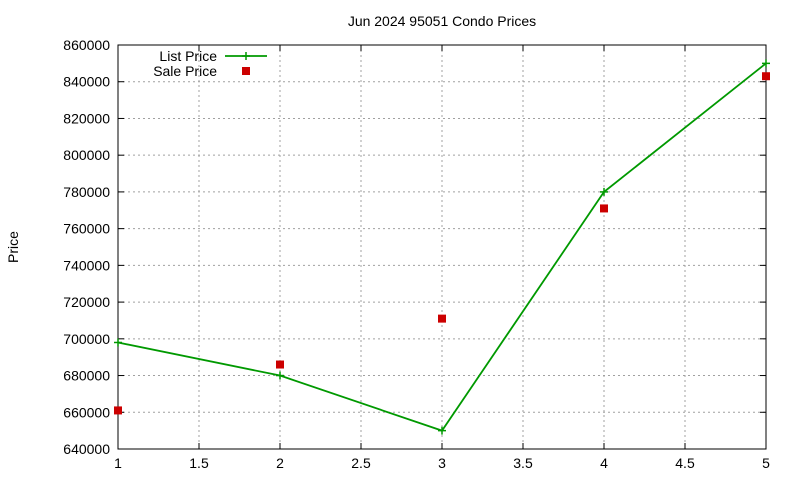 The height and width of the screenshot is (480, 800). Describe the element at coordinates (86, 376) in the screenshot. I see `y-tick-label: 680000` at that location.